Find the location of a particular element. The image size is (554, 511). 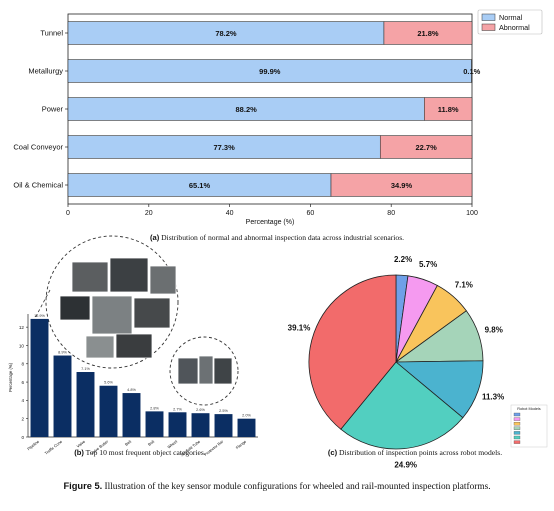

caption-c-tag: (c) is located at coordinates (332, 452).